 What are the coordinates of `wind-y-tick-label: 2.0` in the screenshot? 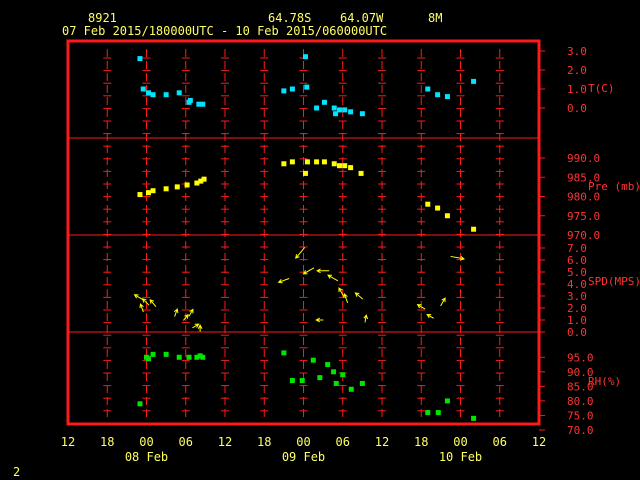 It's located at (577, 308).